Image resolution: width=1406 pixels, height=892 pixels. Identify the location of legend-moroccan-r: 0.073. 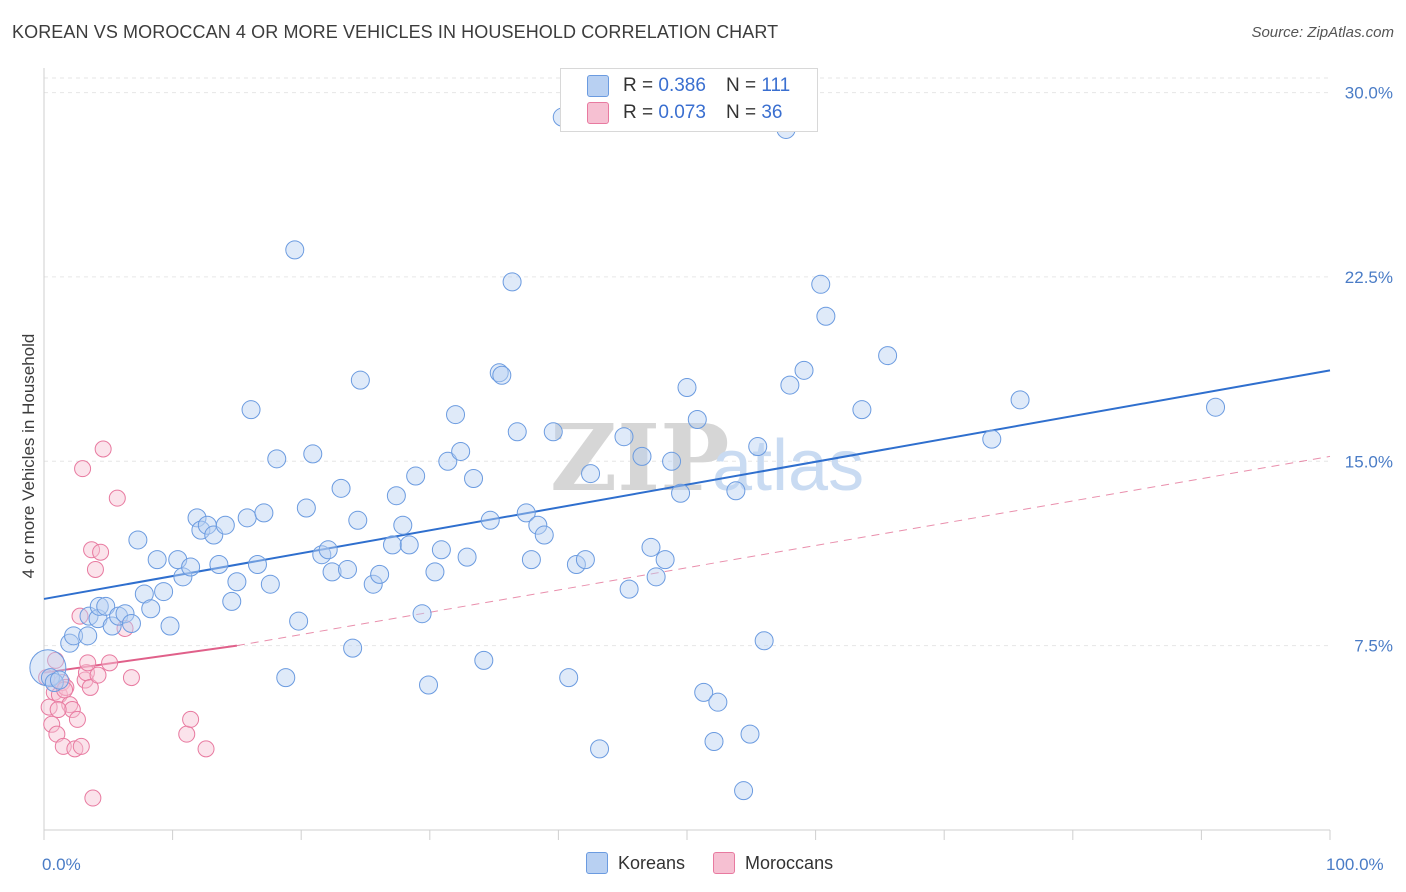
(682, 112).